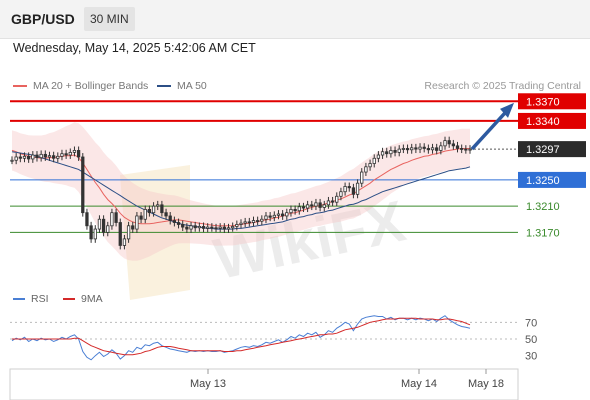 The width and height of the screenshot is (590, 400). I want to click on rsi-tick-50: 50, so click(531, 340).